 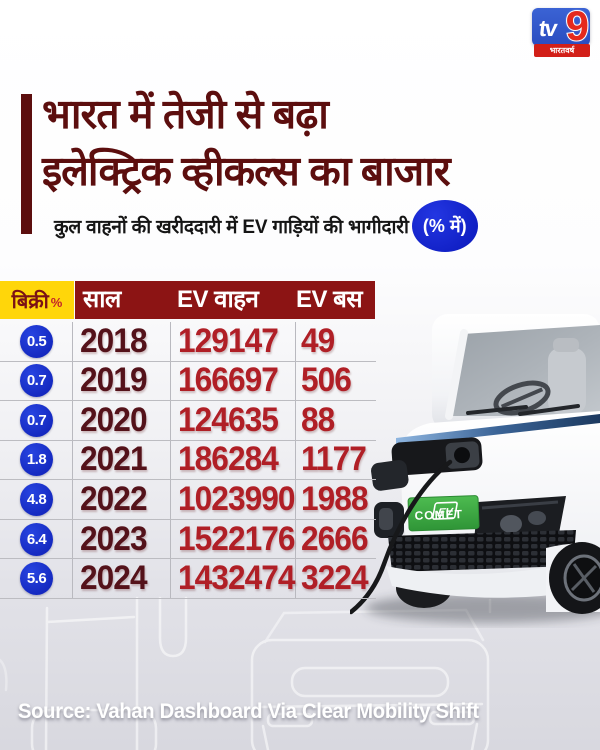 What do you see at coordinates (36, 460) in the screenshot?
I see `sales-pct-badge: 1.8` at bounding box center [36, 460].